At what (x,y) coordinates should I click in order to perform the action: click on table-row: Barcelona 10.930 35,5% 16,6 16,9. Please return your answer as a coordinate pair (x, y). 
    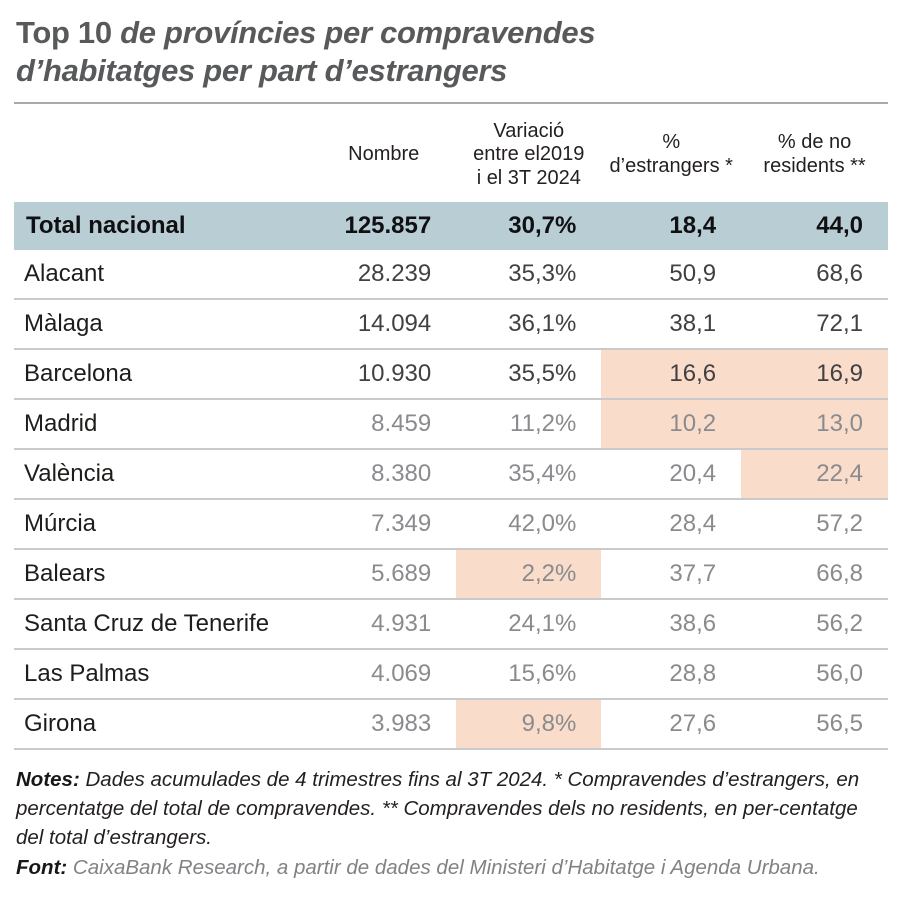
    Looking at the image, I should click on (451, 374).